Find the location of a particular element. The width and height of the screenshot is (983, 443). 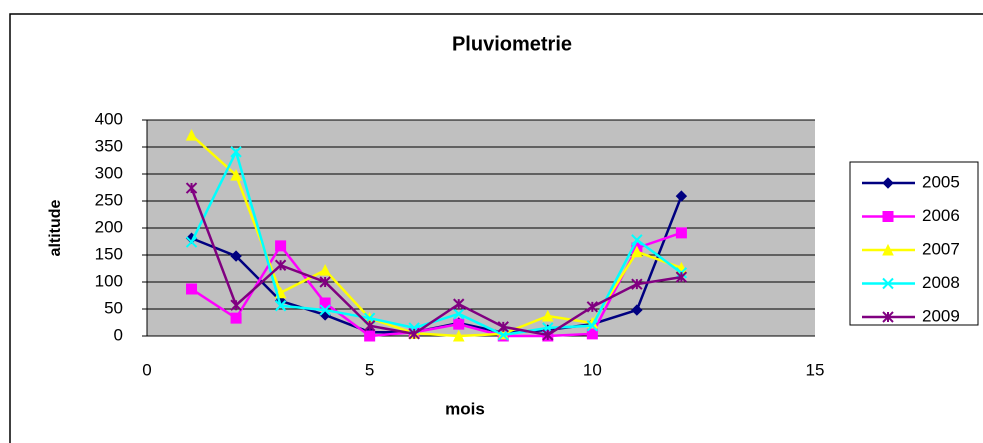

y-tick-label: 150 is located at coordinates (109, 253).